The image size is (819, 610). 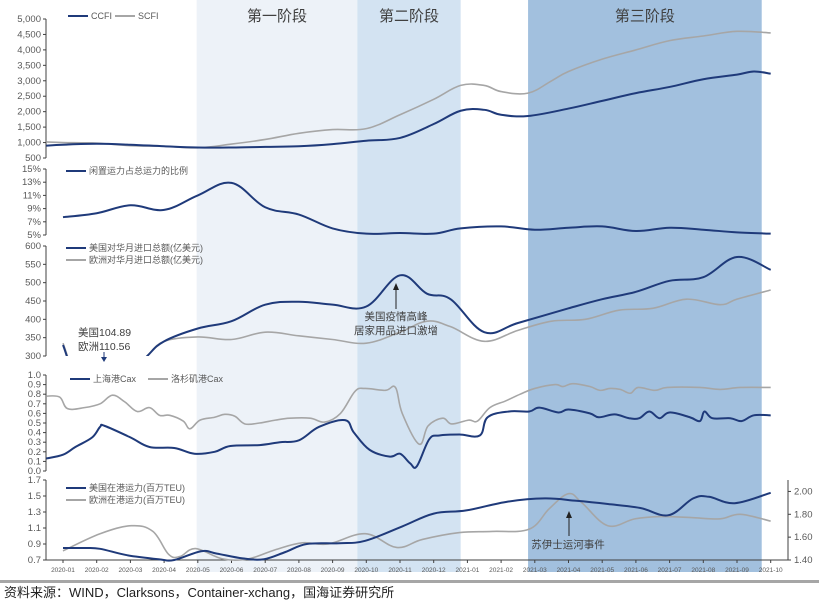 What do you see at coordinates (101, 16) in the screenshot?
I see `legend-label: CCFI` at bounding box center [101, 16].